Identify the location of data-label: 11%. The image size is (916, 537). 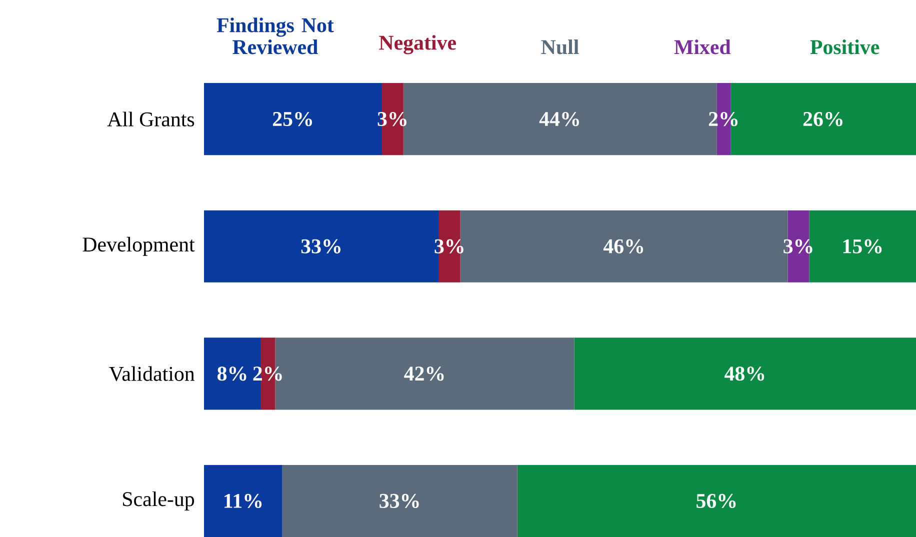
(243, 501).